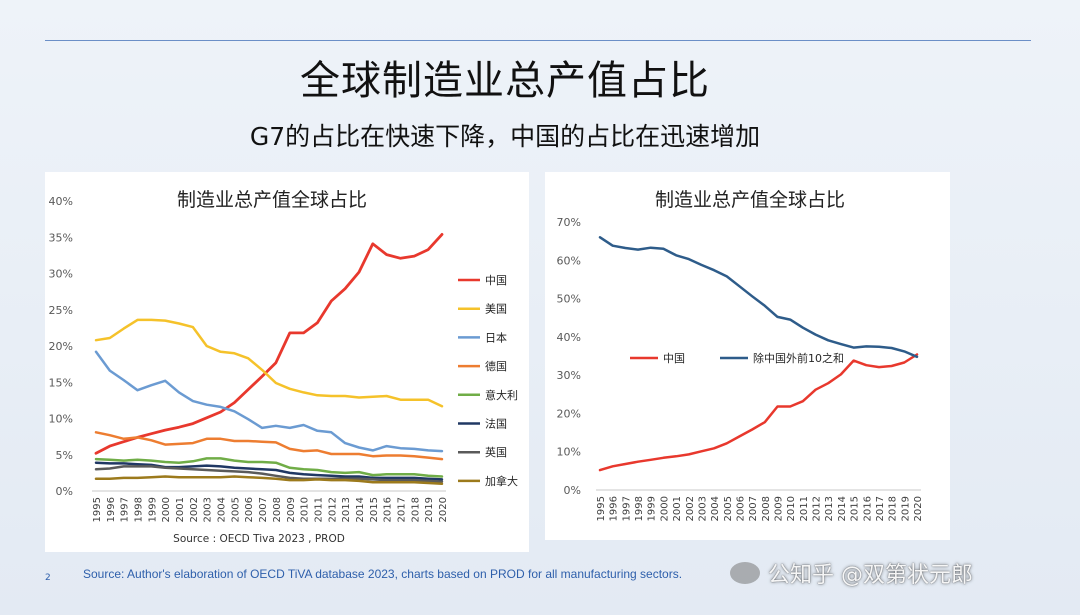 This screenshot has height=615, width=1080. Describe the element at coordinates (569, 222) in the screenshot. I see `y-tick-label: 70%` at that location.